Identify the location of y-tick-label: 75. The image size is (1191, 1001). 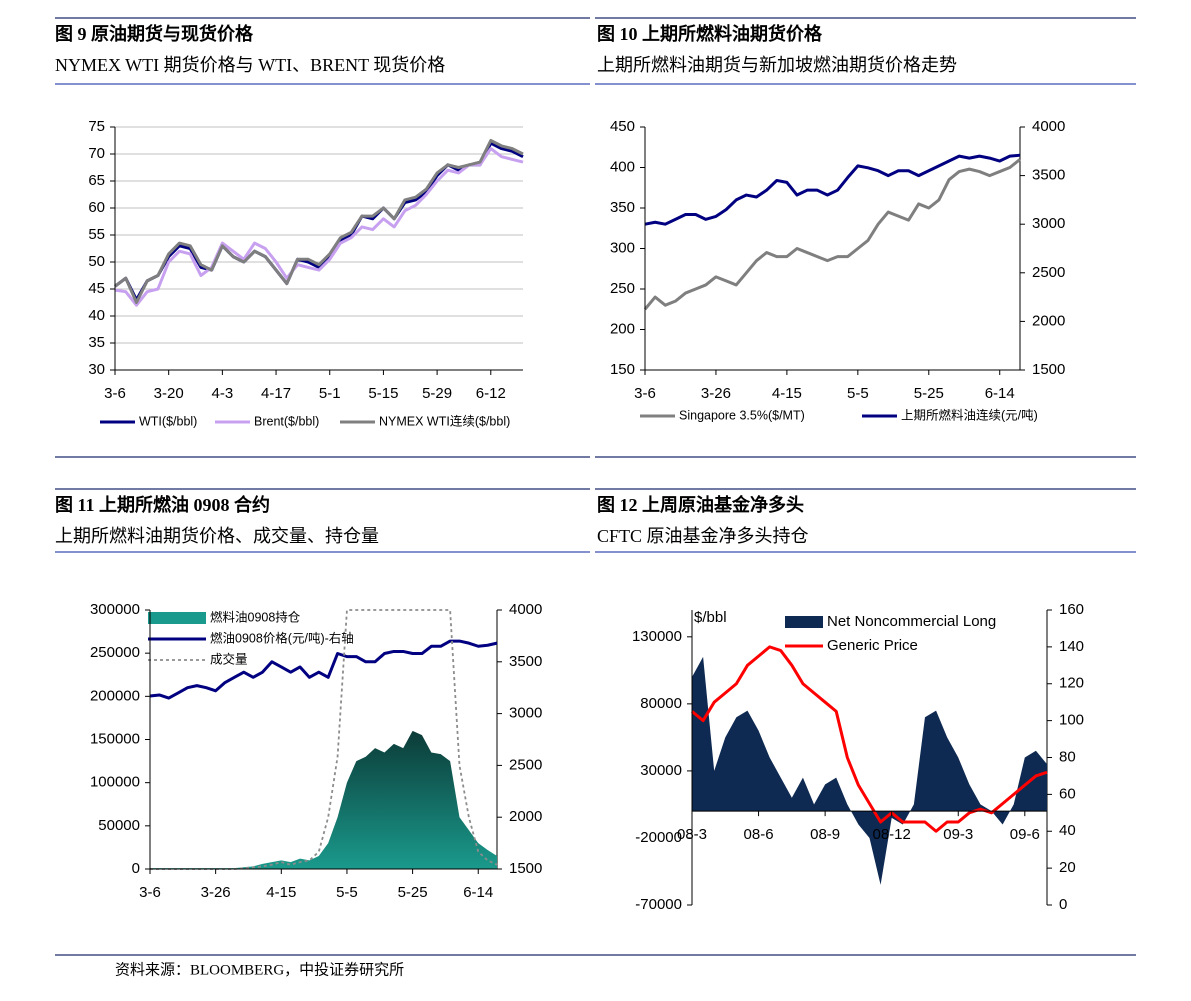
(96, 126).